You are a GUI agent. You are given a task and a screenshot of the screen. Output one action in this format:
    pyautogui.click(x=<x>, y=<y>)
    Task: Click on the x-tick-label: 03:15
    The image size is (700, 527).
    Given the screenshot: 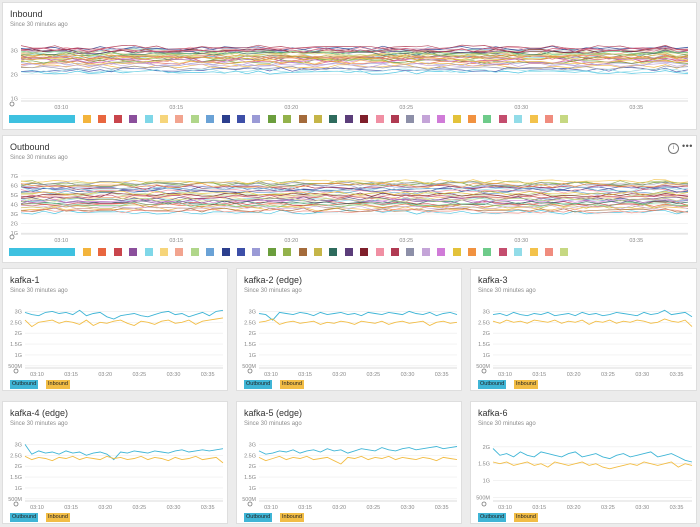 What is the action you would take?
    pyautogui.click(x=71, y=375)
    